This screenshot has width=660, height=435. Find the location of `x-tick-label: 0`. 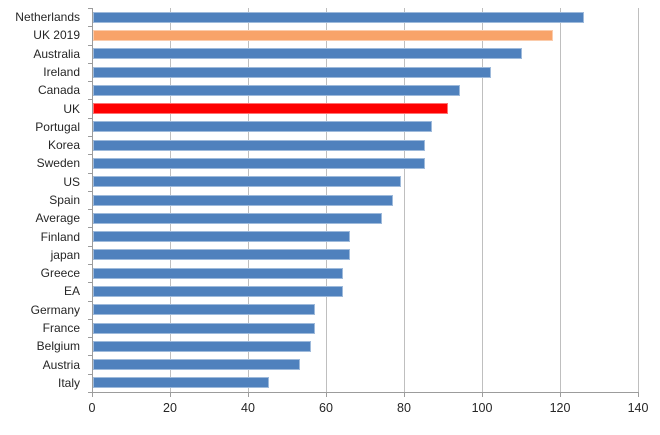

x-tick-label: 0 is located at coordinates (92, 408).